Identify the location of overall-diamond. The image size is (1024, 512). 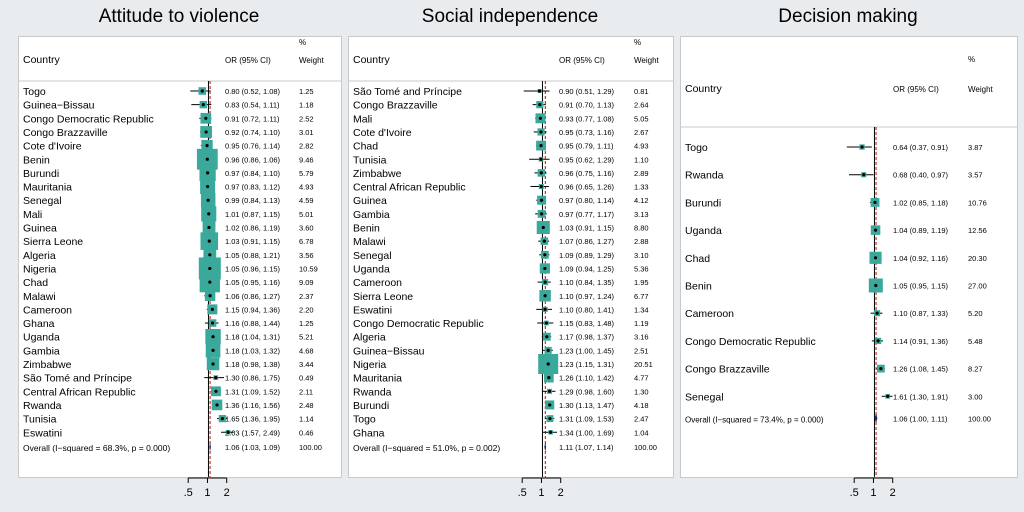
(876, 418).